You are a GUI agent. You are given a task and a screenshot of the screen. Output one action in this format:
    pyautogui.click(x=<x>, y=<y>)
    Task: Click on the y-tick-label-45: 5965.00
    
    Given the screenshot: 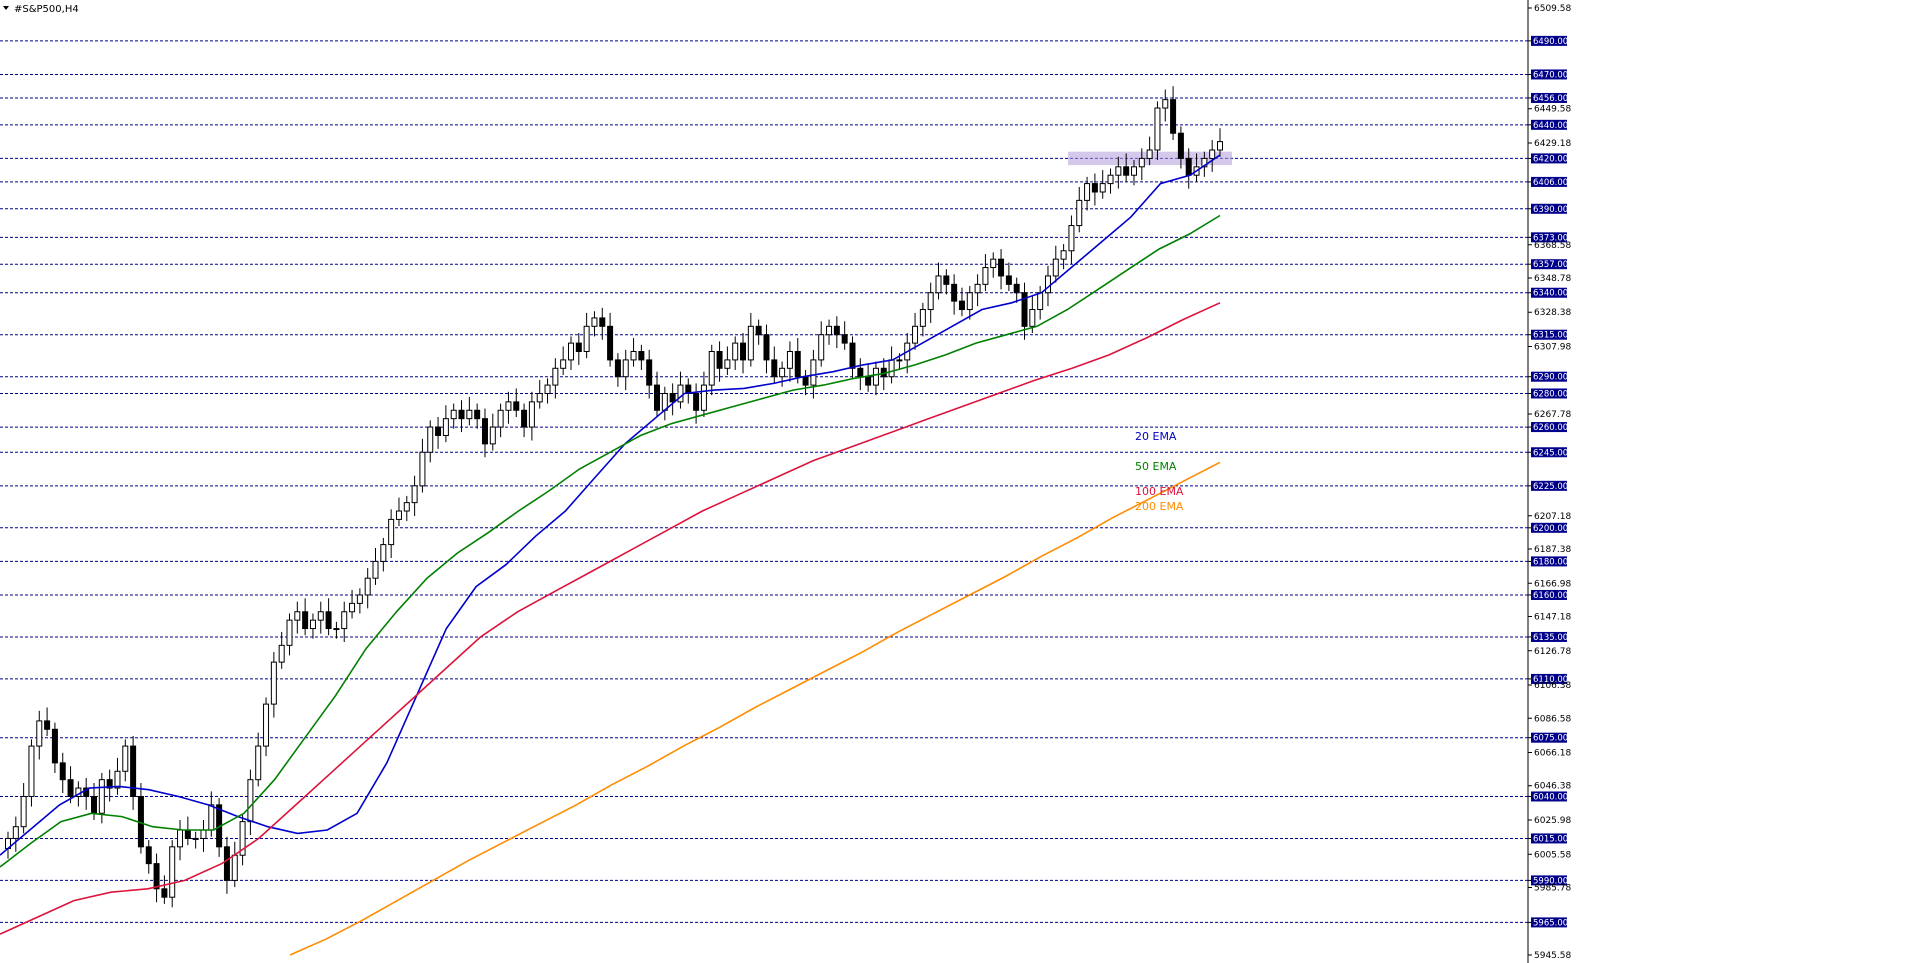 What is the action you would take?
    pyautogui.click(x=1550, y=923)
    